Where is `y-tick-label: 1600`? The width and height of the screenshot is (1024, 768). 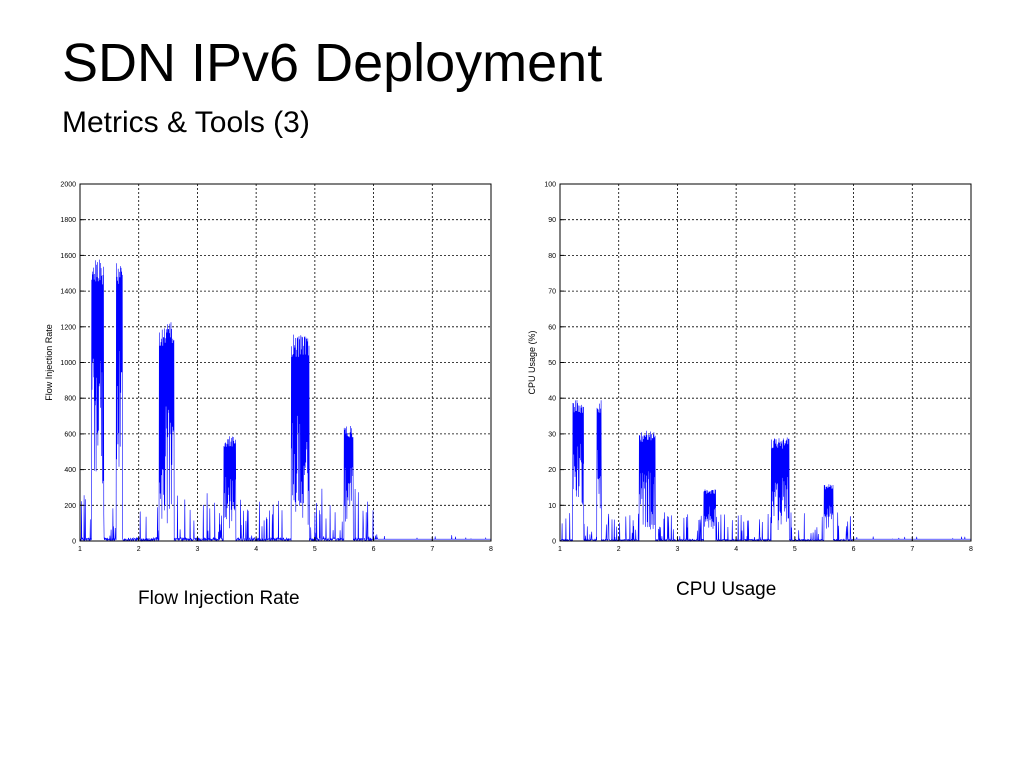
y-tick-label: 1600 is located at coordinates (68, 256).